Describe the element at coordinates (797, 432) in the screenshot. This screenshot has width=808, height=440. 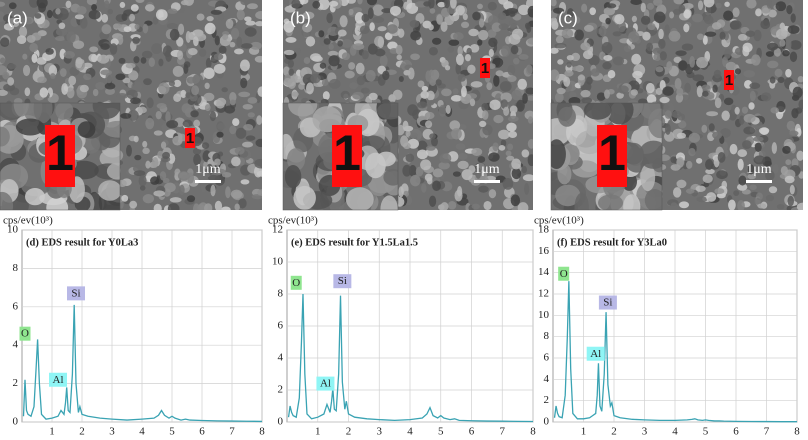
I see `x-tick-label: 8` at that location.